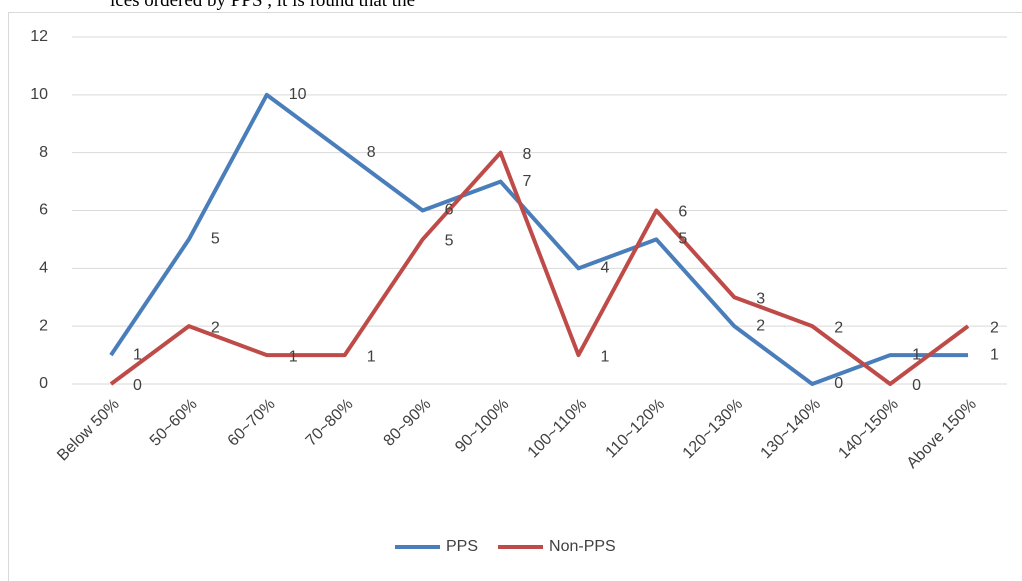 This screenshot has height=581, width=1022. Describe the element at coordinates (408, 423) in the screenshot. I see `x-tick-label: 80~90%` at that location.